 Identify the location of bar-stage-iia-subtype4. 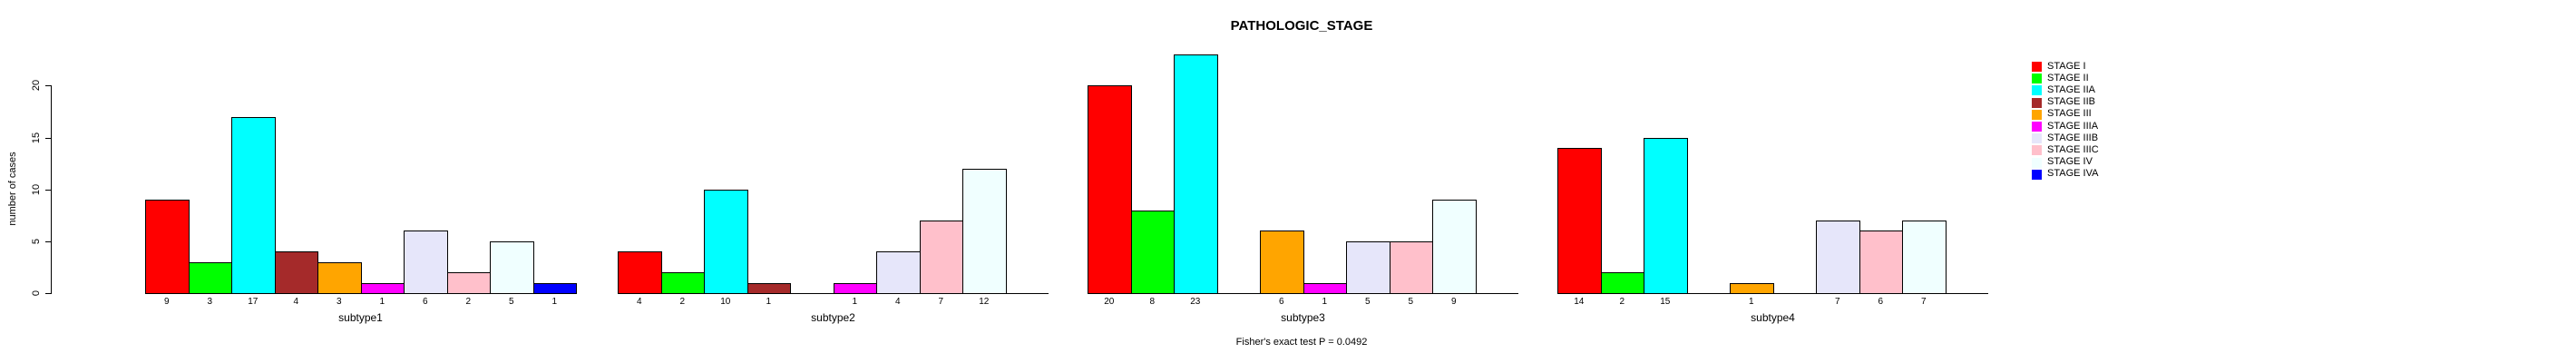
(1666, 215).